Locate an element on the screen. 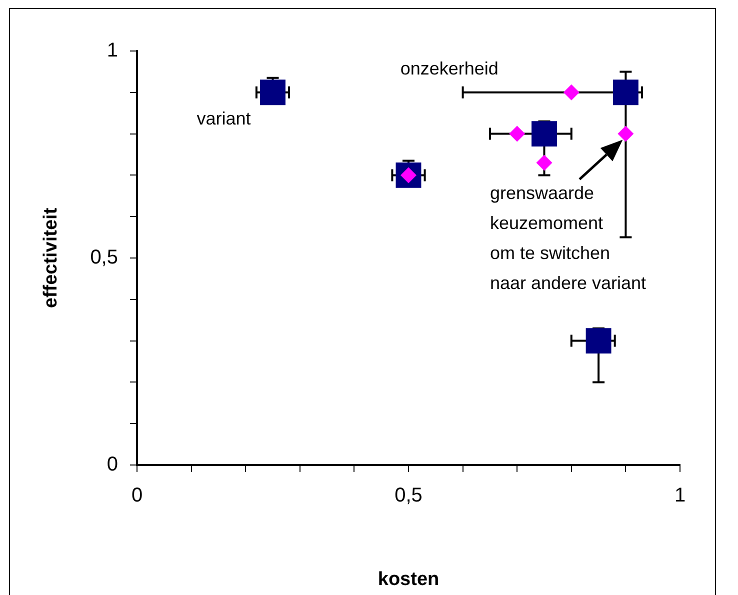 This screenshot has height=595, width=738. annotation: variant is located at coordinates (223, 118).